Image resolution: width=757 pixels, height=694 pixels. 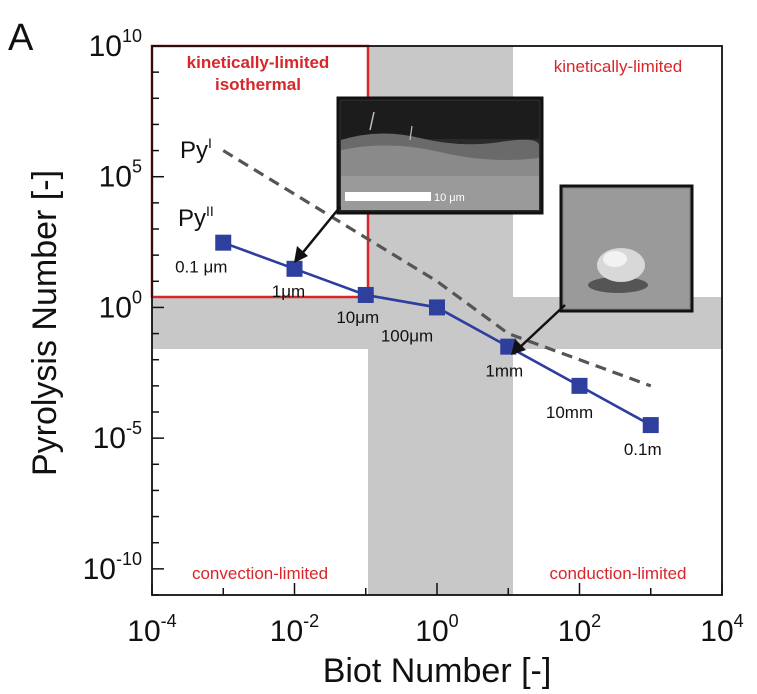 I want to click on x-tick-label: 10⁴, so click(x=721, y=629).